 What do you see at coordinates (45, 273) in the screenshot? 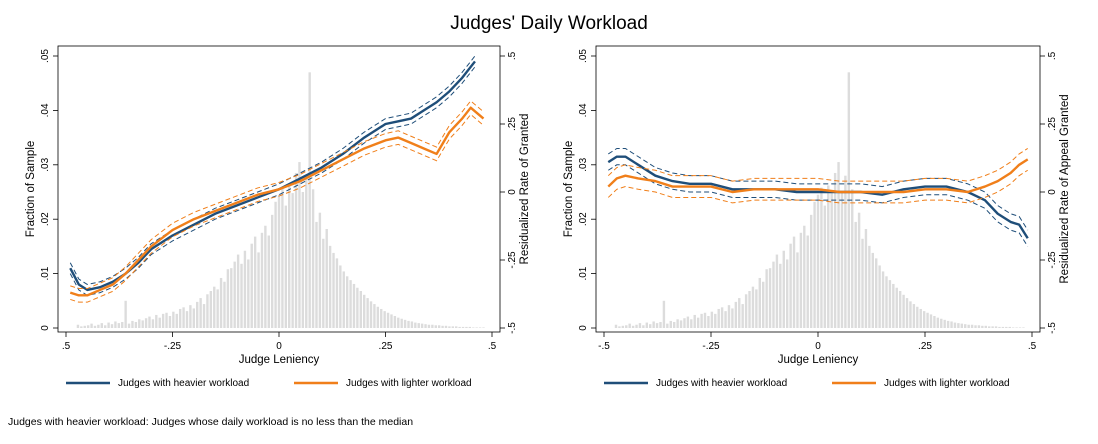
I see `y-left-tick-label: .01` at bounding box center [45, 273].